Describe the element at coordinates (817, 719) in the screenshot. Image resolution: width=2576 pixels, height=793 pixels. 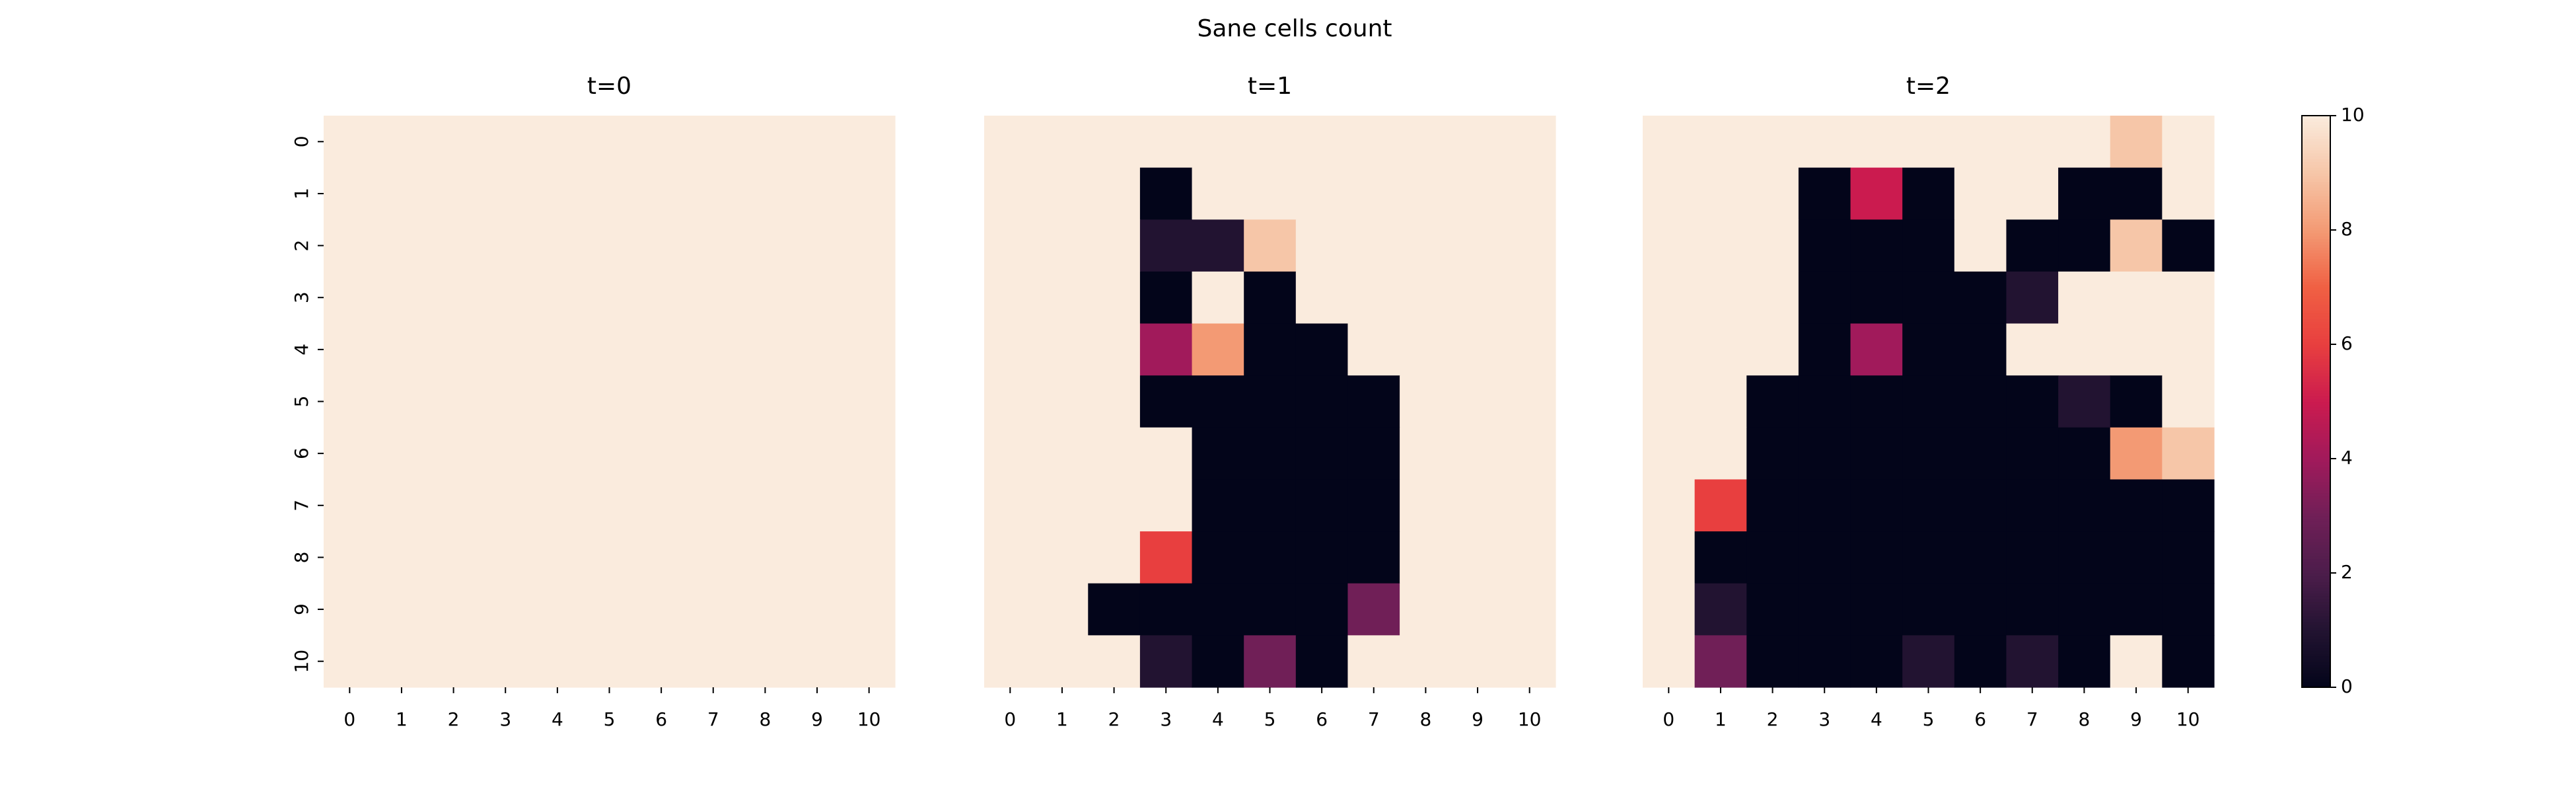
I see `x-tick-label: 9` at that location.